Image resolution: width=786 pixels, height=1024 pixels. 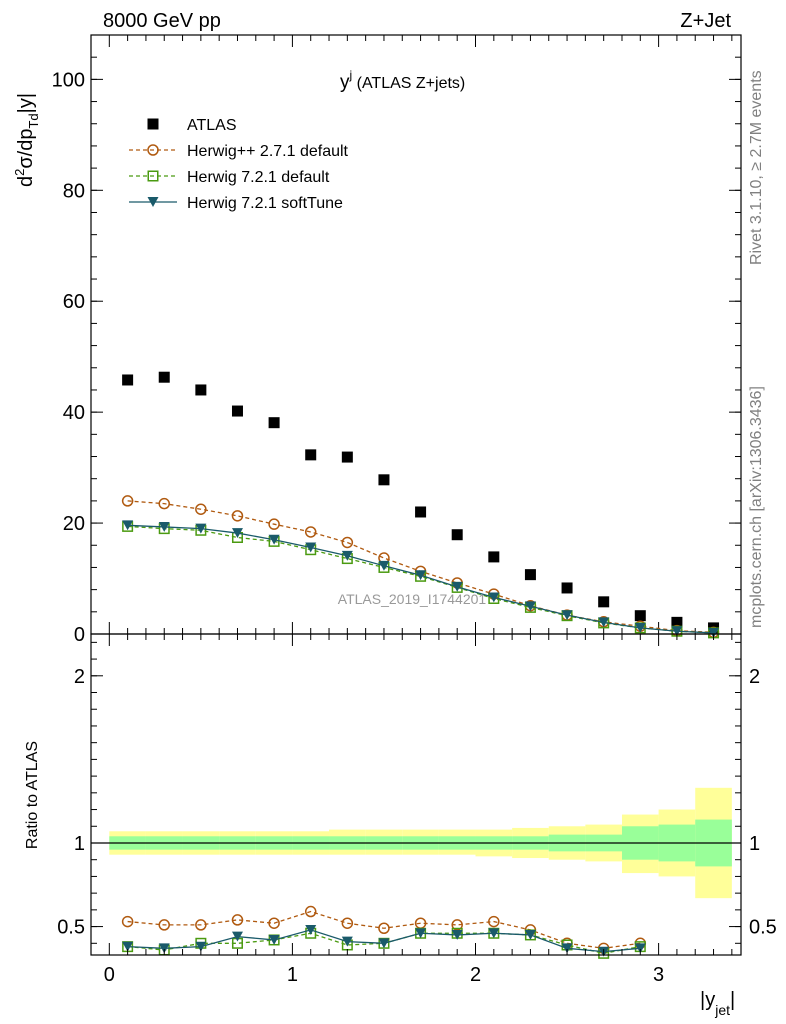 I want to click on header-right: Z+Jet, so click(x=705, y=21).